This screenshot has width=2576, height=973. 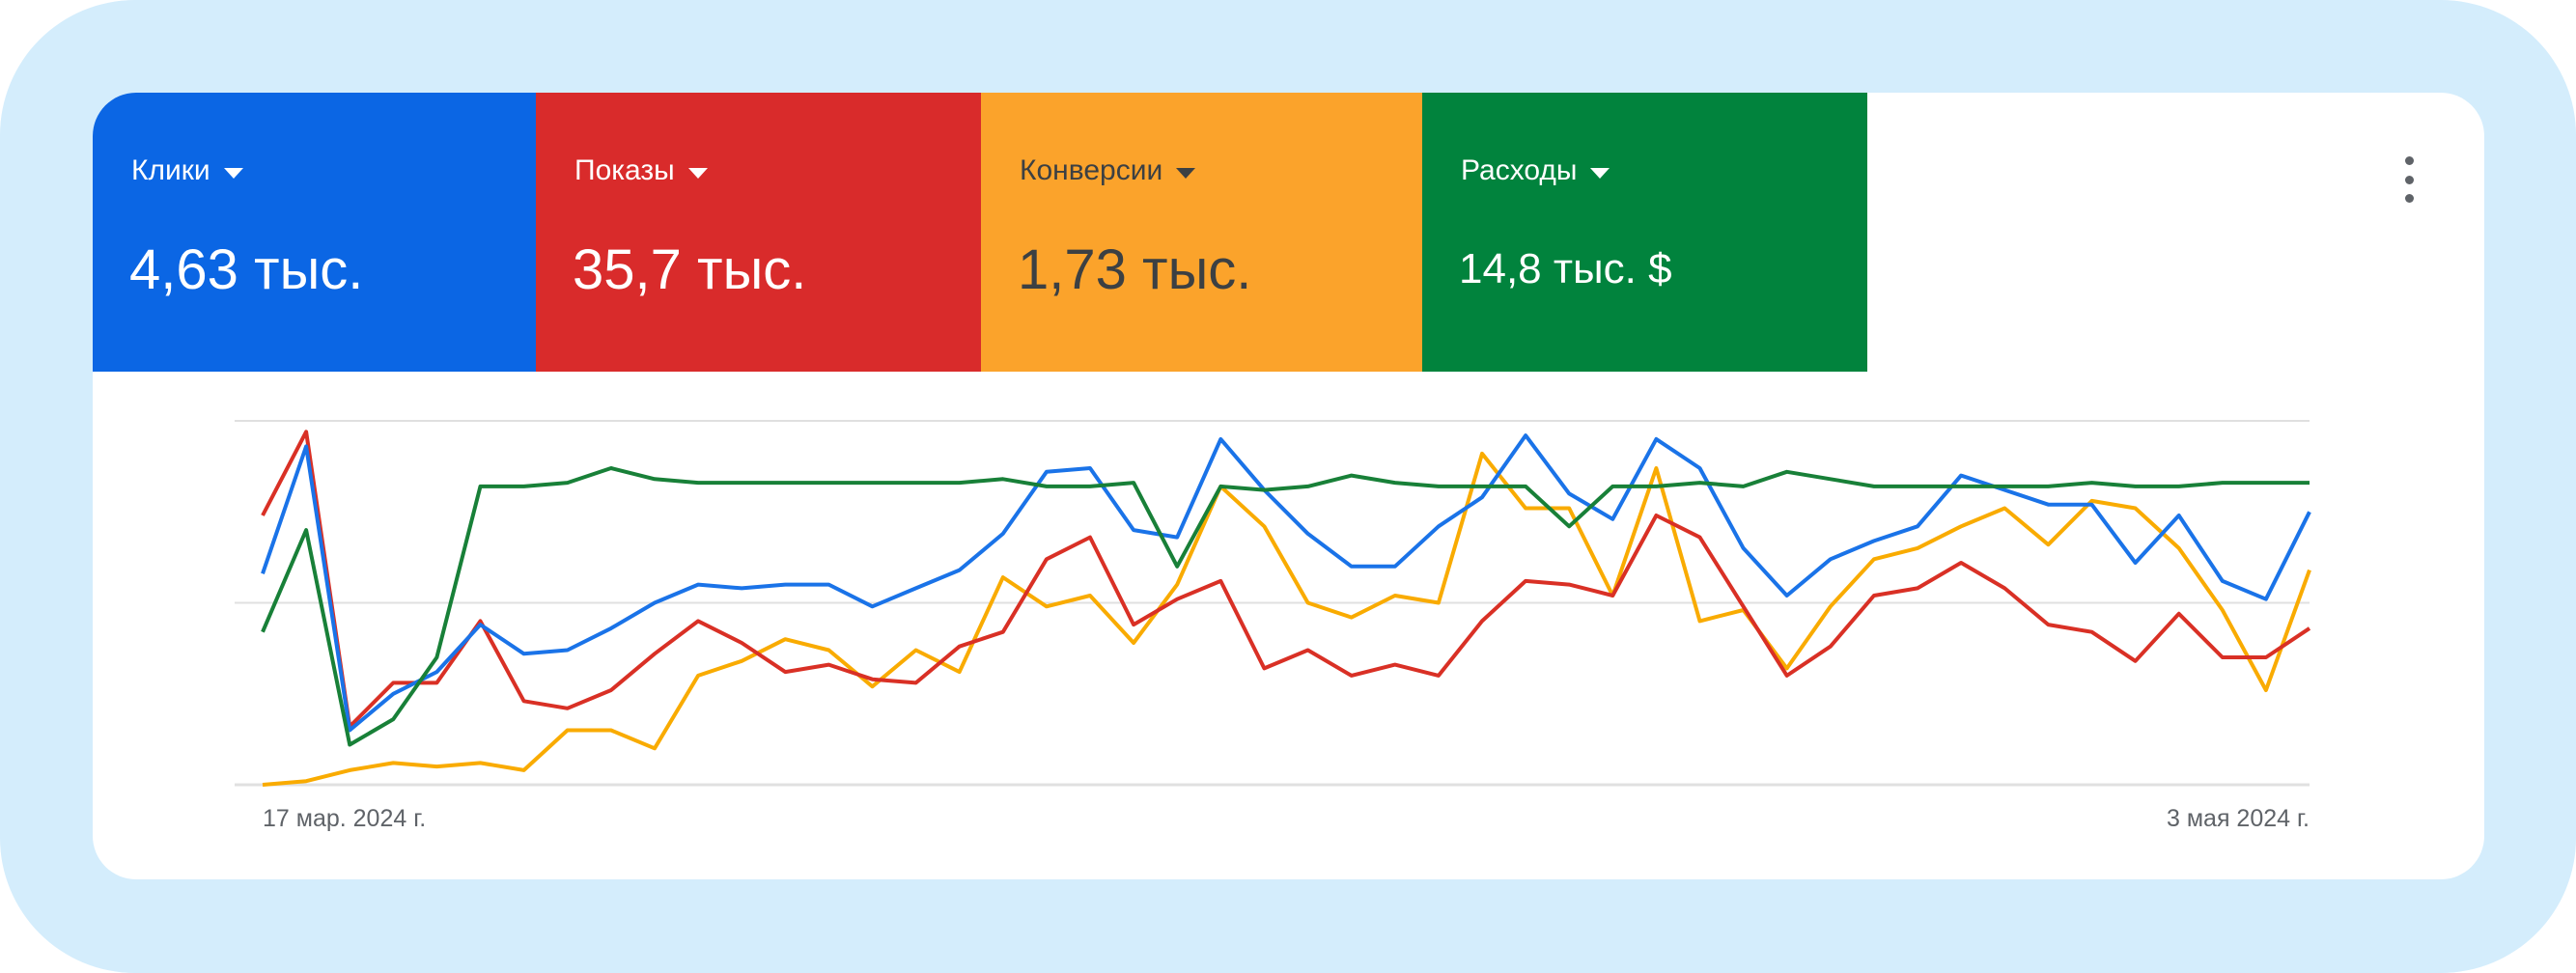 I want to click on metric-label: Расходы, so click(x=1520, y=170).